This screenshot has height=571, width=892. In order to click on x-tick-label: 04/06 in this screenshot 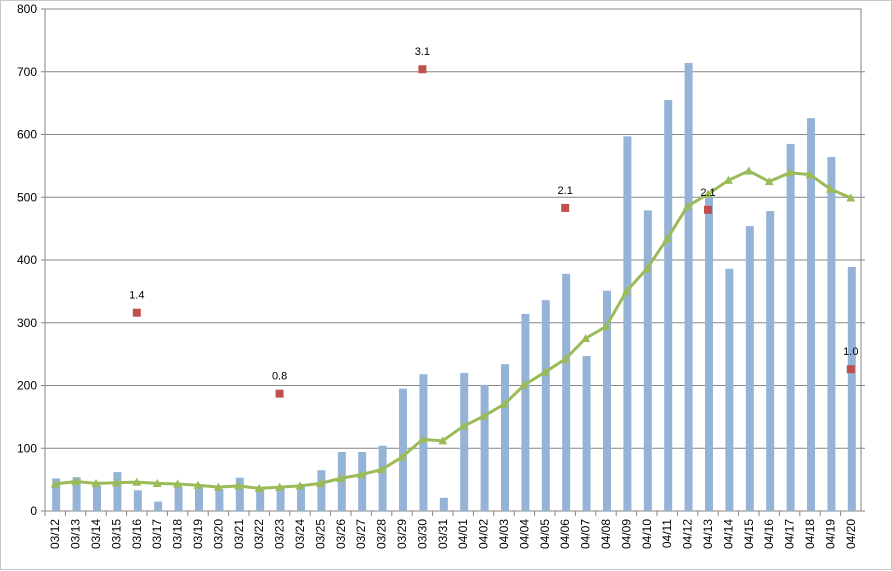, I will do `click(565, 534)`.